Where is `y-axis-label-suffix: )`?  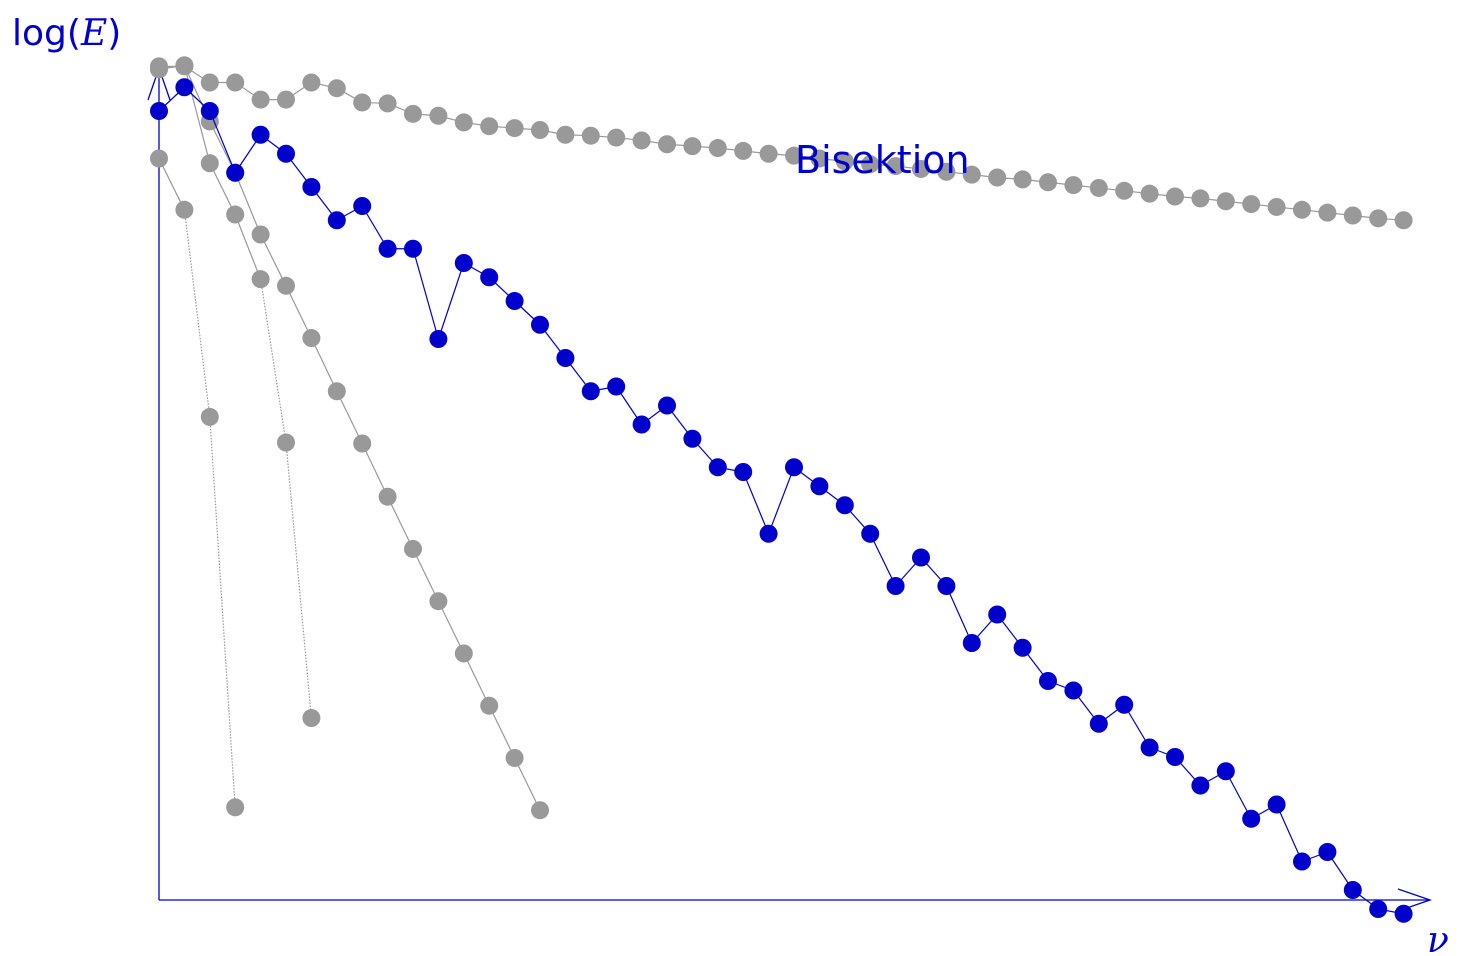
y-axis-label-suffix: ) is located at coordinates (114, 33).